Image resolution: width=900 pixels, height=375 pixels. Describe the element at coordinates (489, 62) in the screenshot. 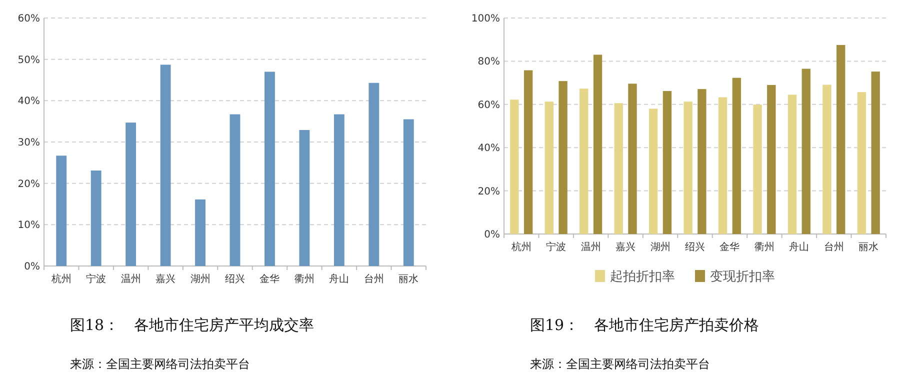

I see `y-tick-label: 80%` at that location.